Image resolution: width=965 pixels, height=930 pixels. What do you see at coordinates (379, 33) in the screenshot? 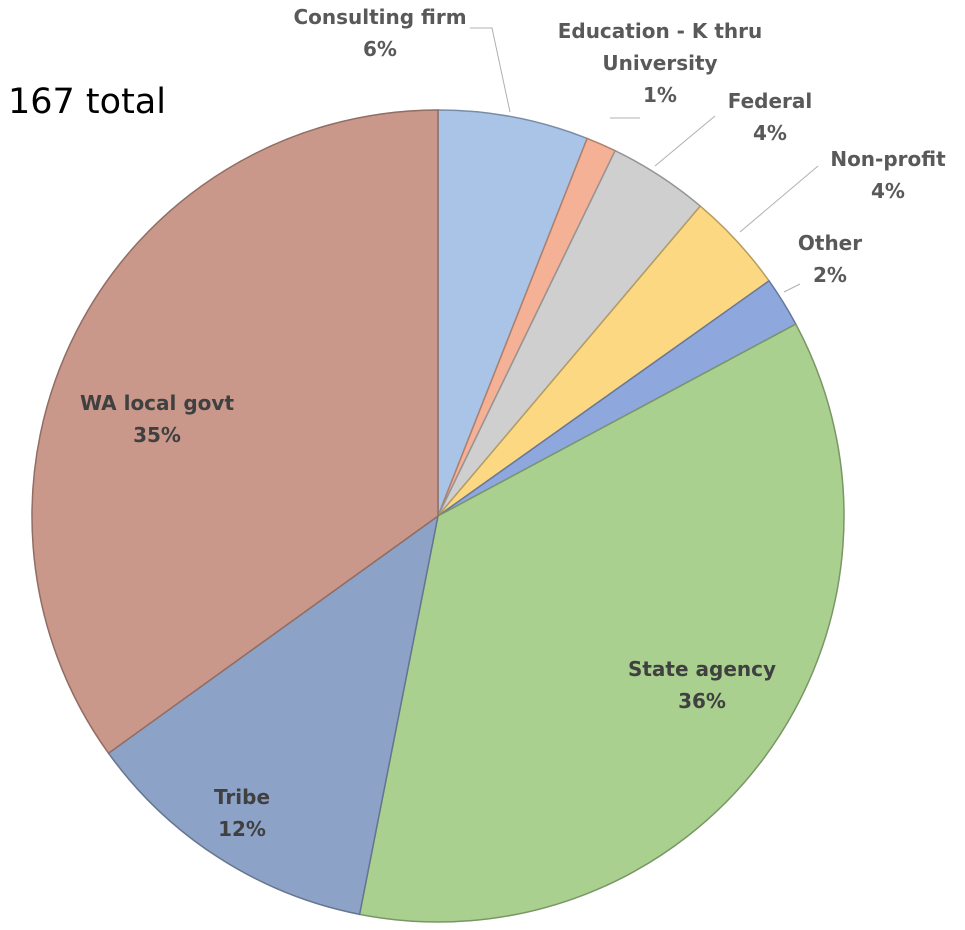
I see `slice-label-consulting-firm: Consulting firm 6%` at bounding box center [379, 33].